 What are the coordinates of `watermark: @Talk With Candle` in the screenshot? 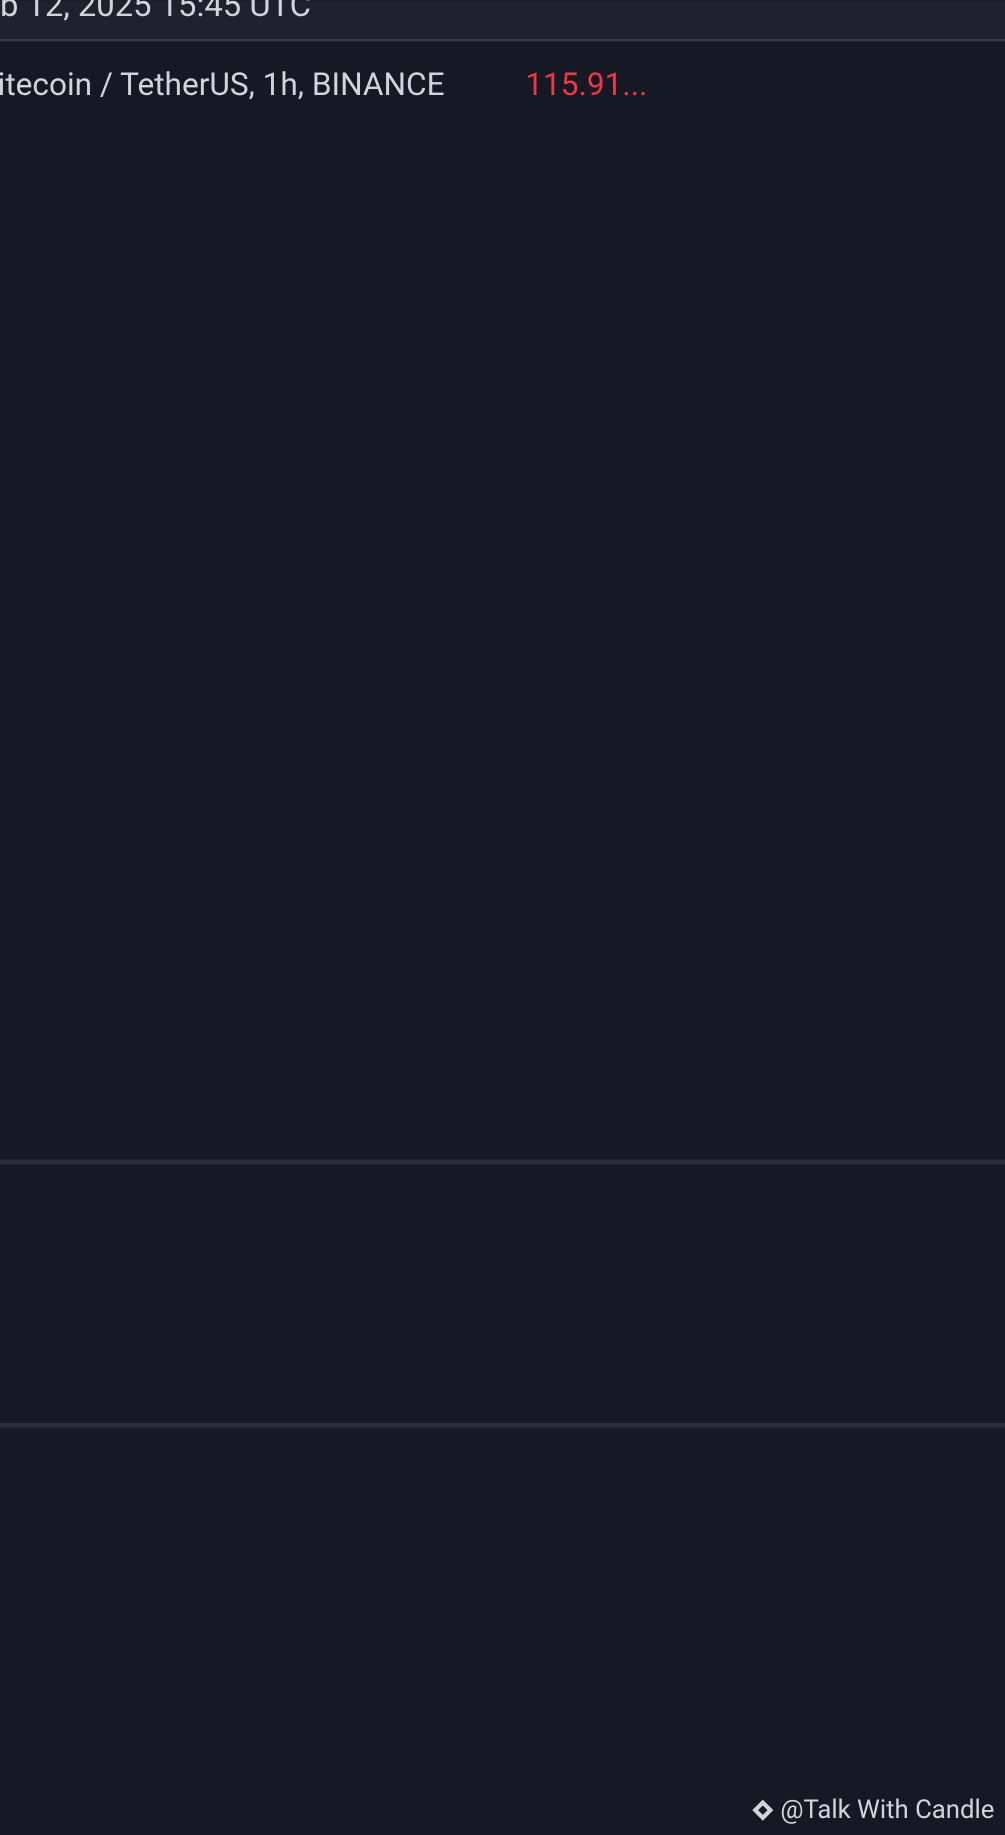 It's located at (887, 1810).